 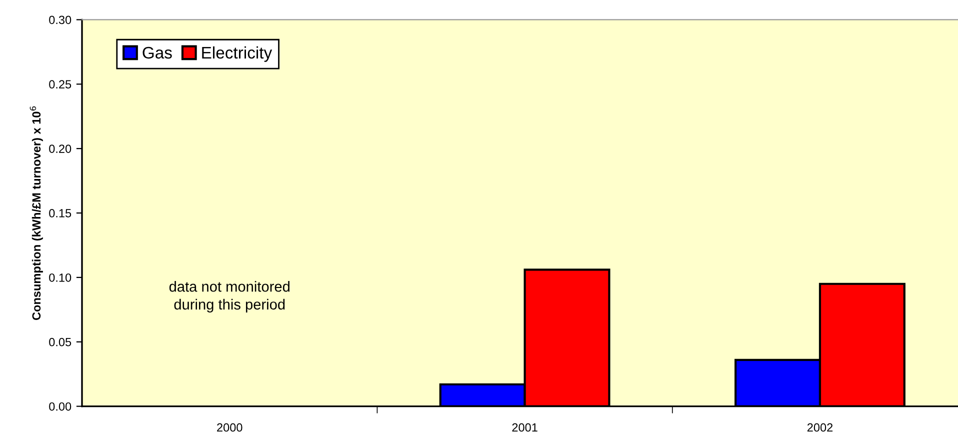 What do you see at coordinates (60, 20) in the screenshot?
I see `y-tick-label: 0.30` at bounding box center [60, 20].